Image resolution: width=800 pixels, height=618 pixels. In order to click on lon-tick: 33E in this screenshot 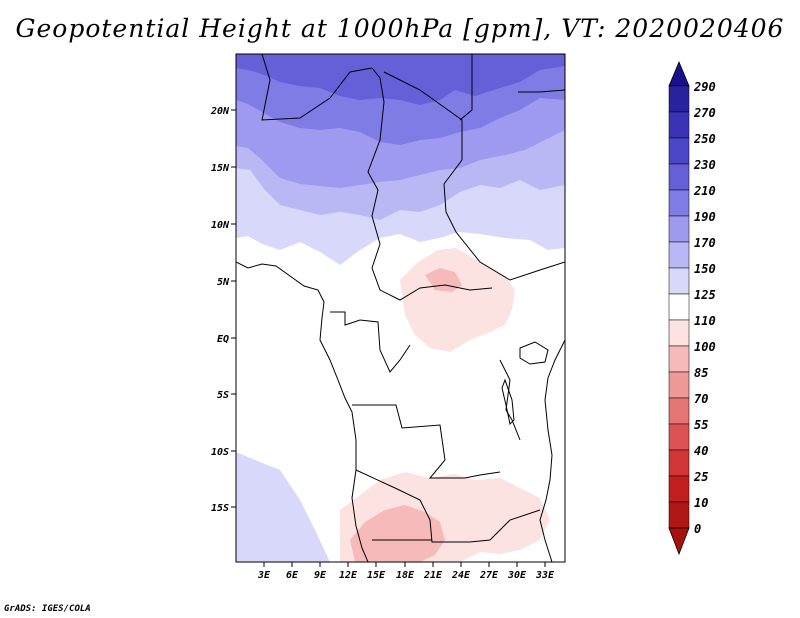, I will do `click(545, 571)`.